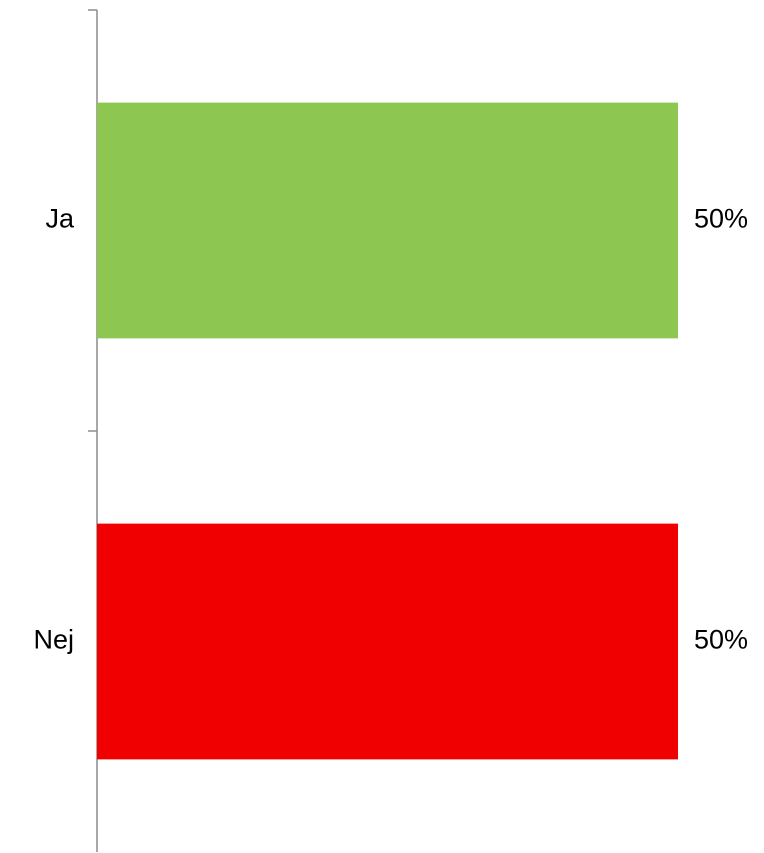 This screenshot has width=764, height=853. What do you see at coordinates (60, 219) in the screenshot?
I see `category-label-ja: Ja` at bounding box center [60, 219].